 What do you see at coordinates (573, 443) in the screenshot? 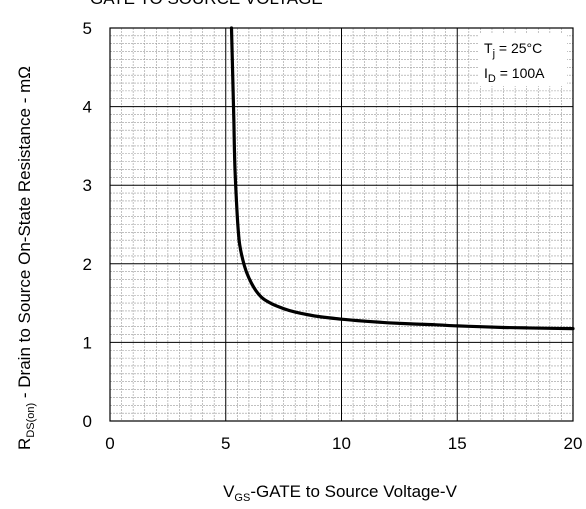
I see `x-tick-label: 20` at bounding box center [573, 443].